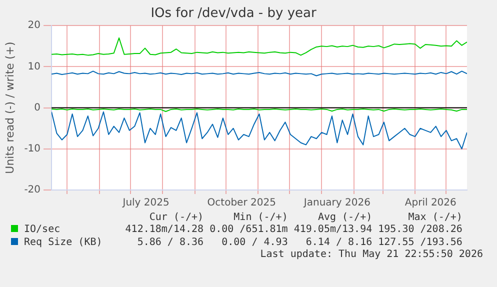 This screenshot has height=287, width=497. Describe the element at coordinates (339, 242) in the screenshot. I see `text: 6.14 / 8.16` at that location.